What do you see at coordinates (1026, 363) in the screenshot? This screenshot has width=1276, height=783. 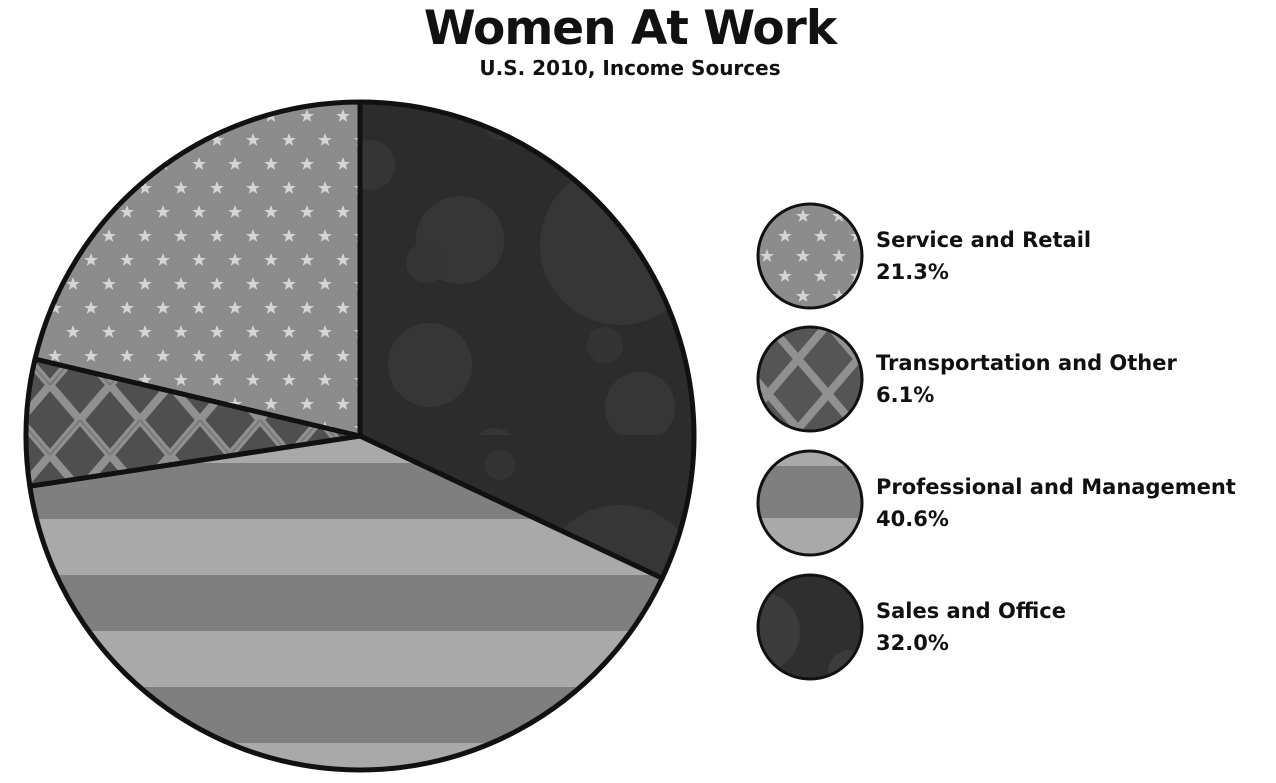 I see `legend-label: Transportation and Other` at bounding box center [1026, 363].